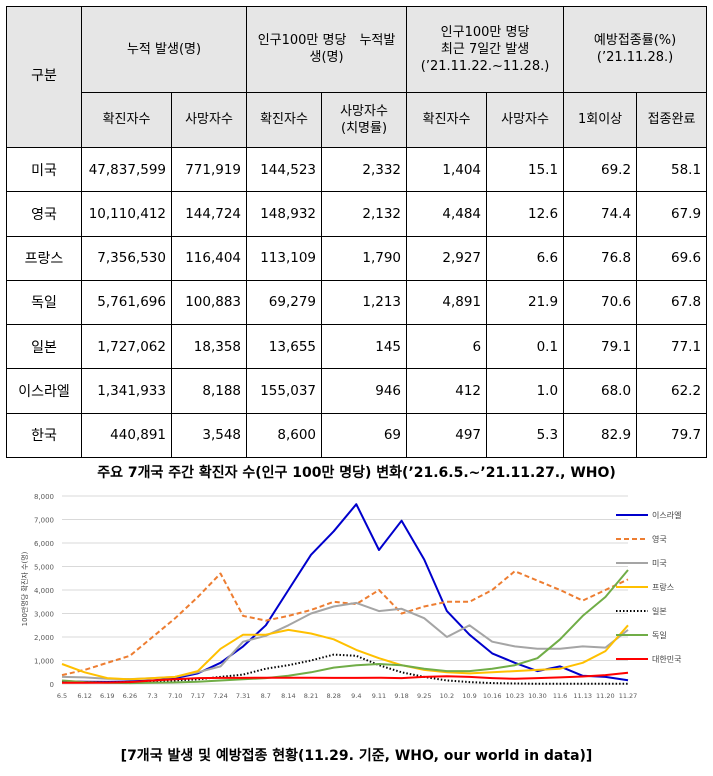 The height and width of the screenshot is (776, 713). Describe the element at coordinates (525, 214) in the screenshot. I see `value-cell: 12.6` at that location.